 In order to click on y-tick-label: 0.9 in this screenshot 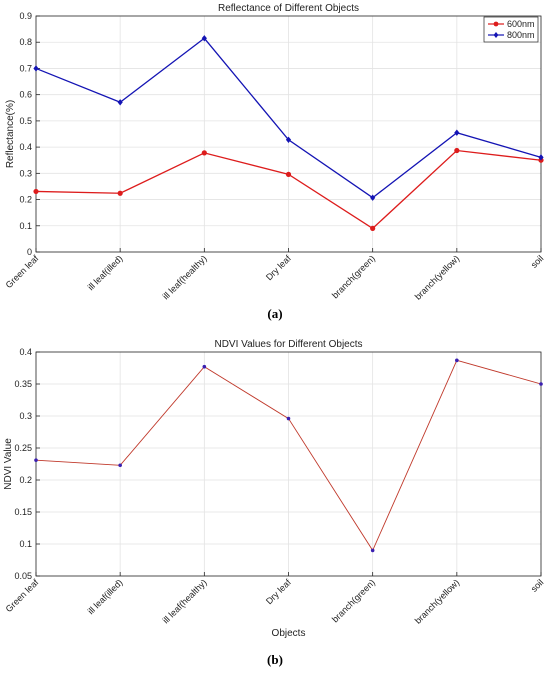, I will do `click(25, 16)`.